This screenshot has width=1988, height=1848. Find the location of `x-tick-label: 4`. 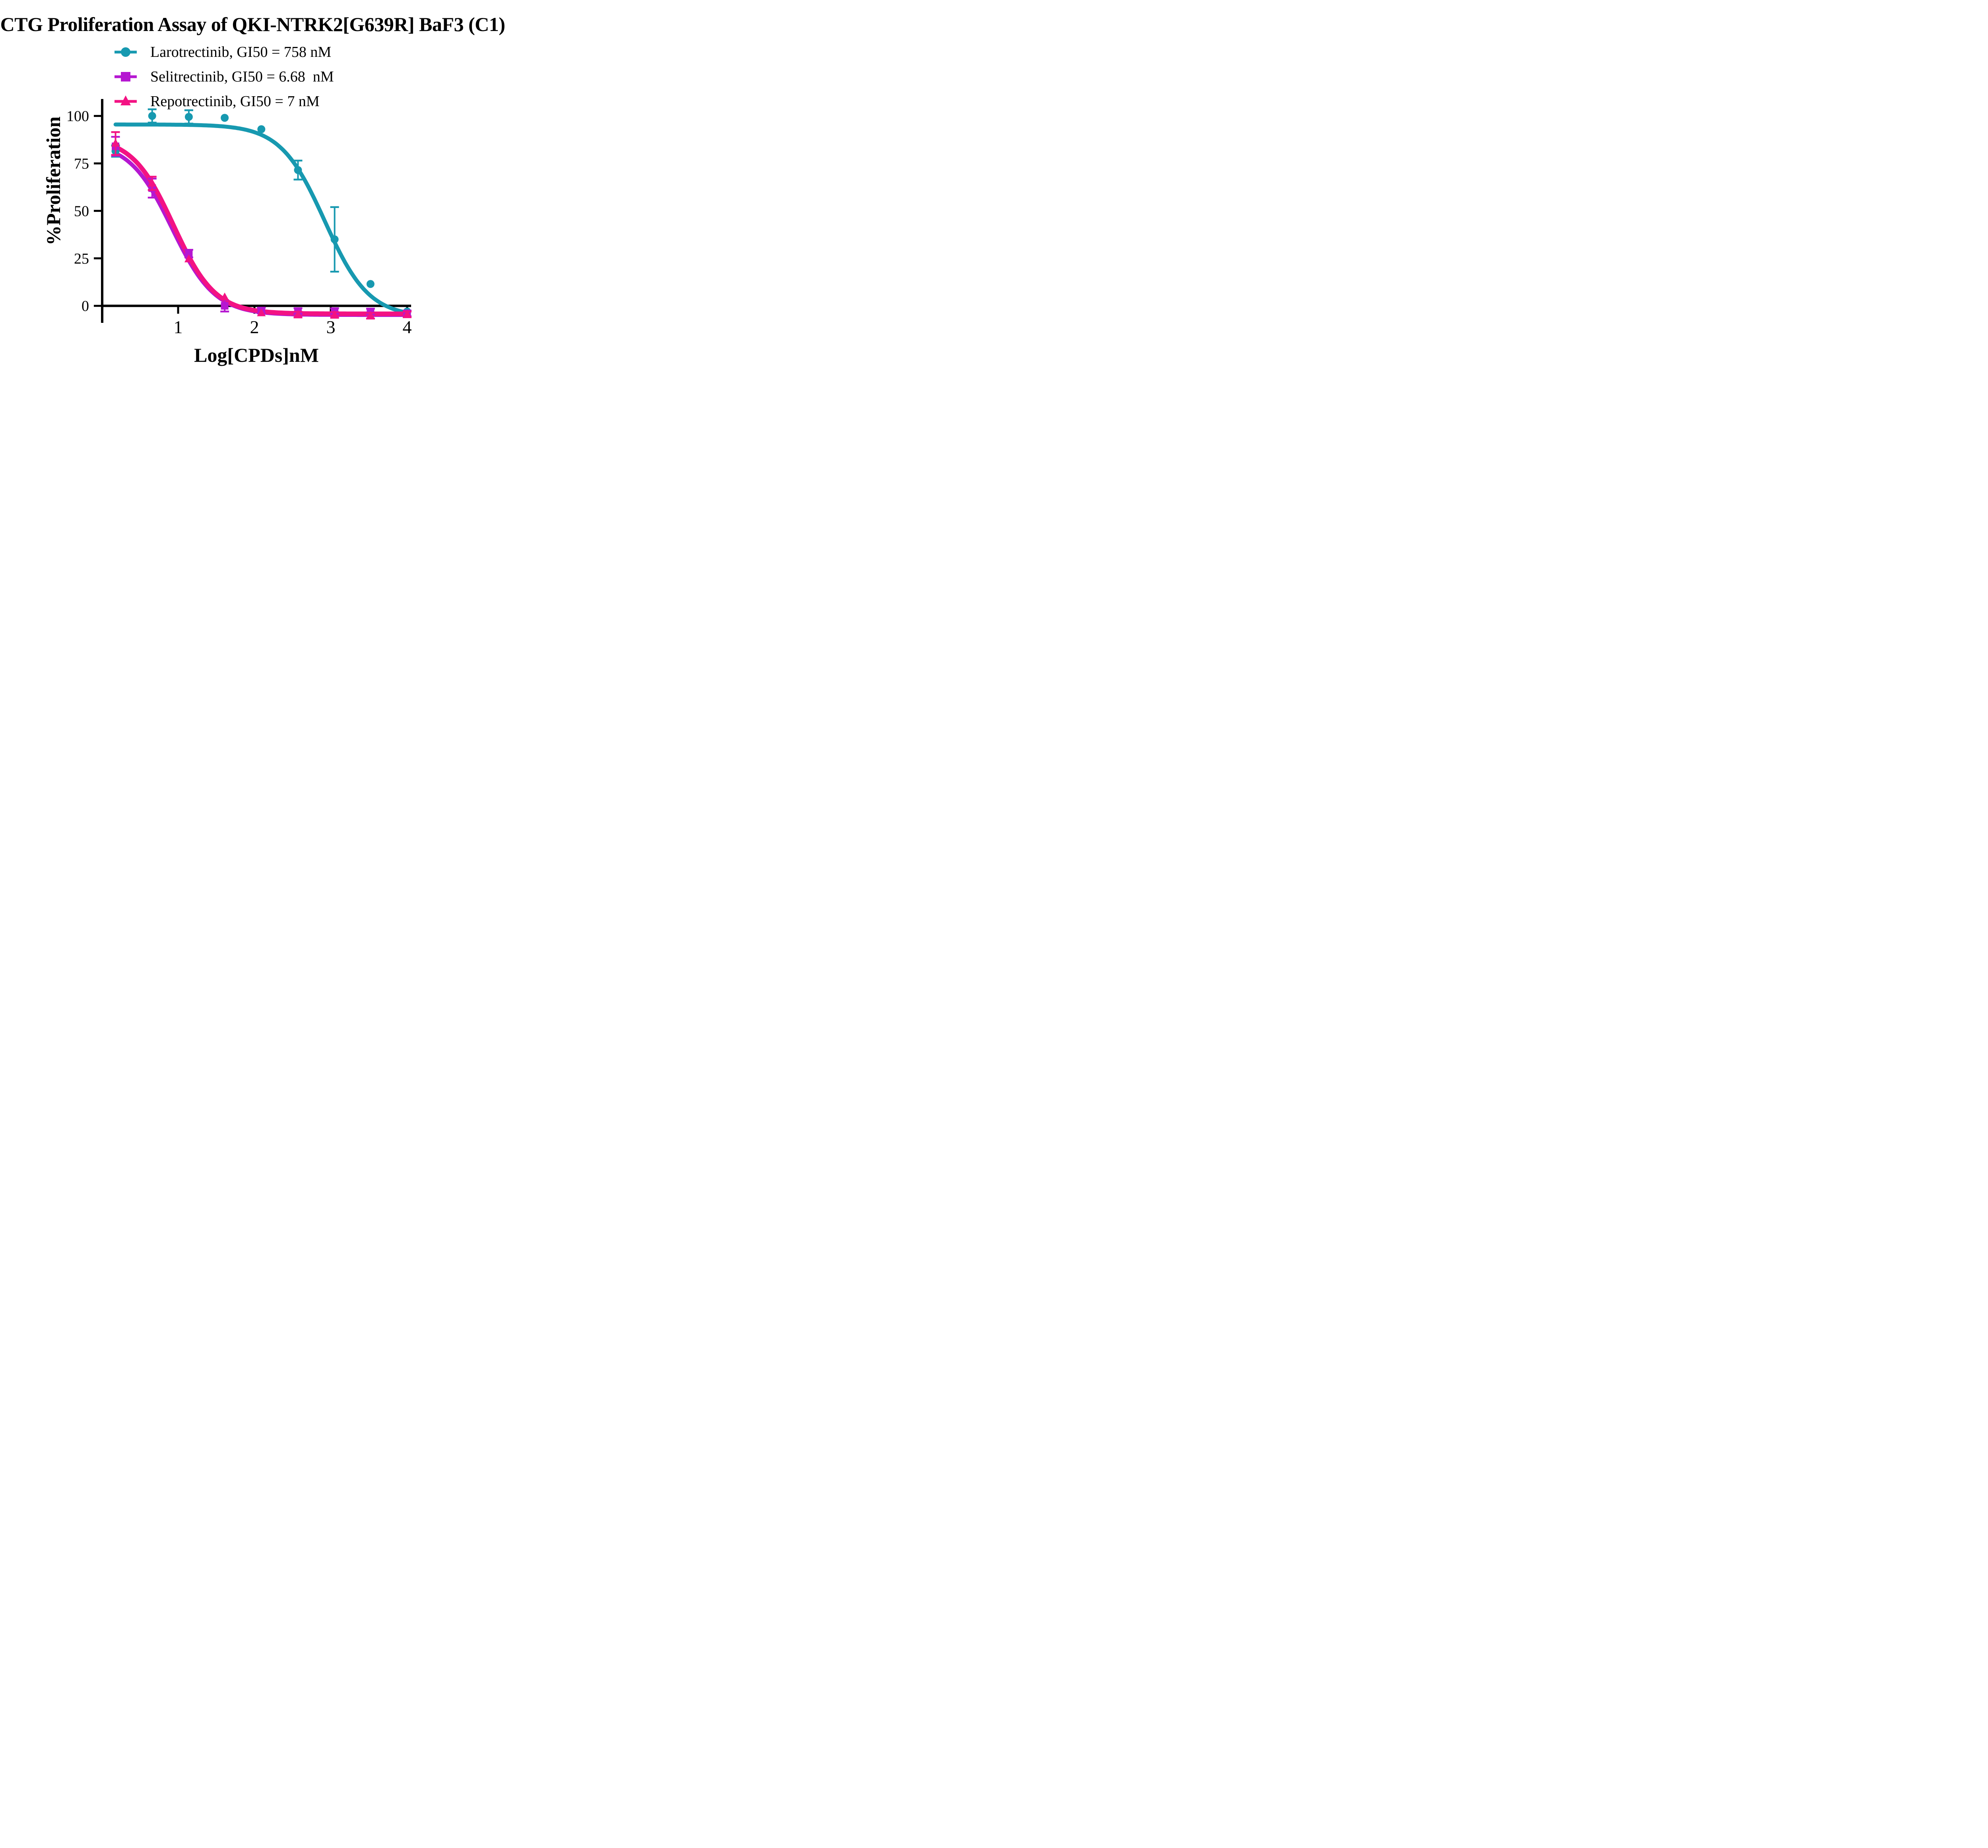

x-tick-label: 4 is located at coordinates (407, 327).